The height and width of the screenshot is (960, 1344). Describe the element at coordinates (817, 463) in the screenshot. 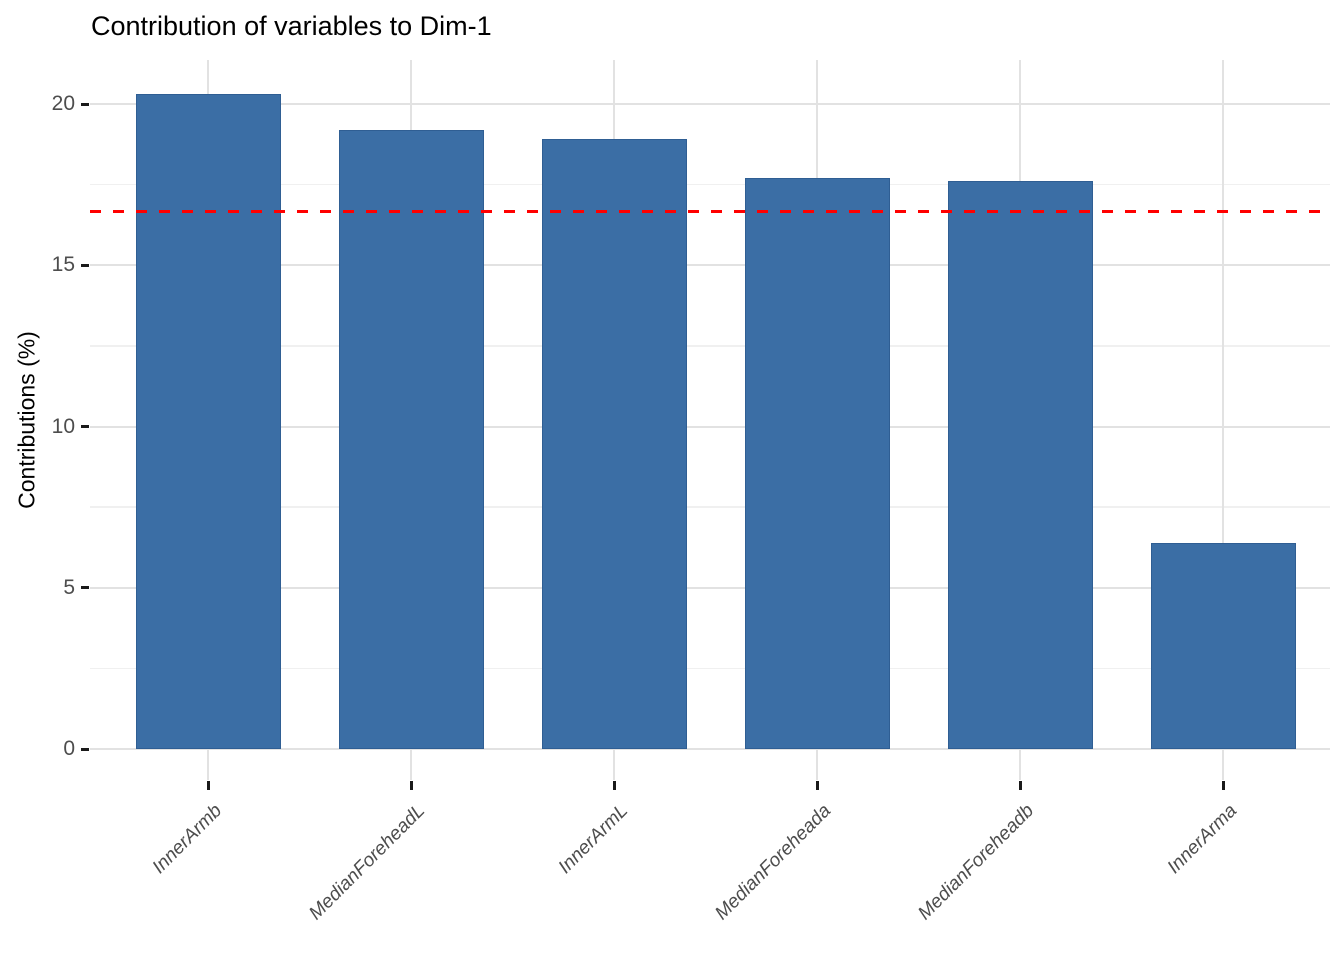

I see `bar-medianforeheada` at that location.